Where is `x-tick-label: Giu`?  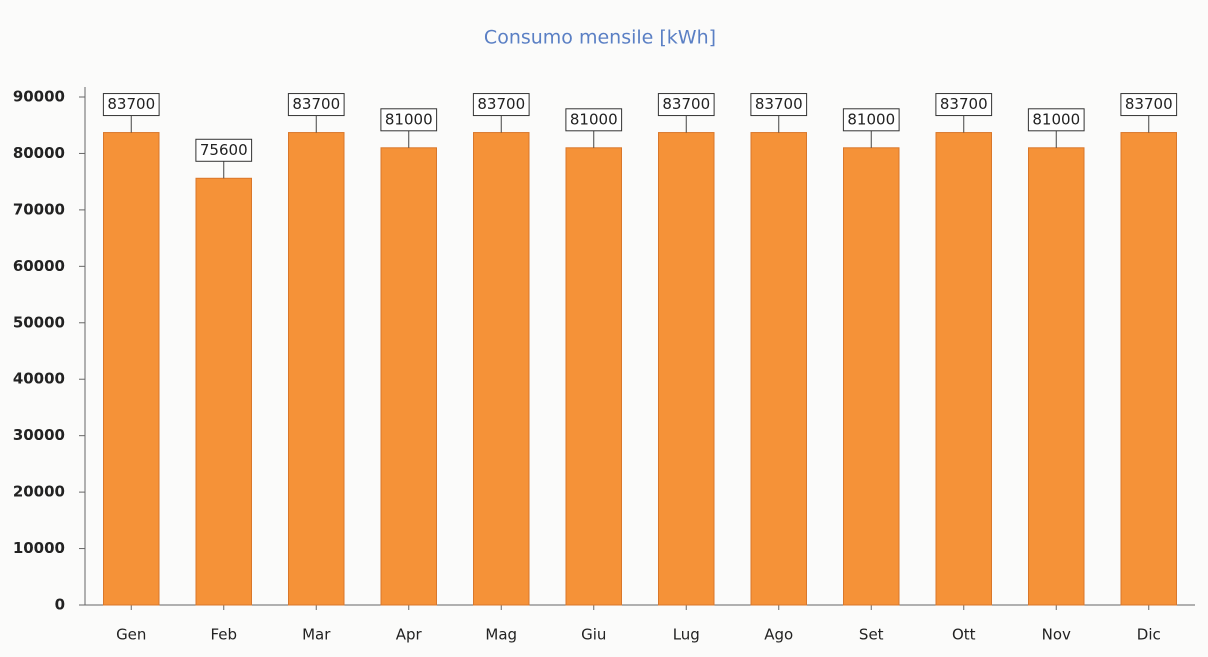 x-tick-label: Giu is located at coordinates (593, 635).